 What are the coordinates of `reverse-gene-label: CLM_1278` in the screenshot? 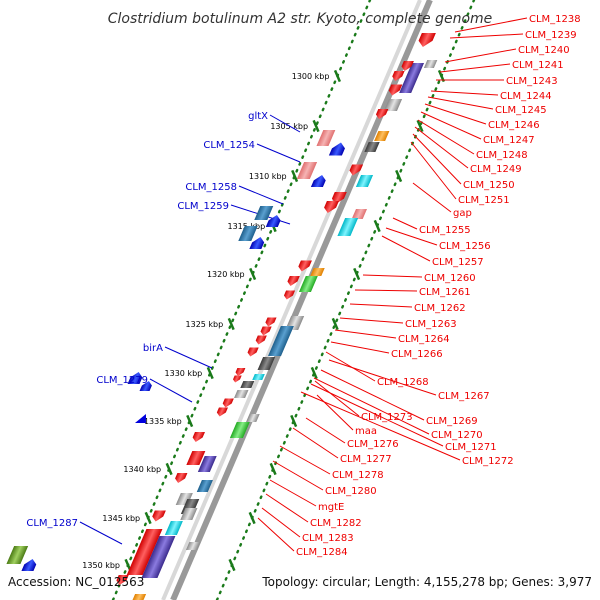 It's located at (358, 475).